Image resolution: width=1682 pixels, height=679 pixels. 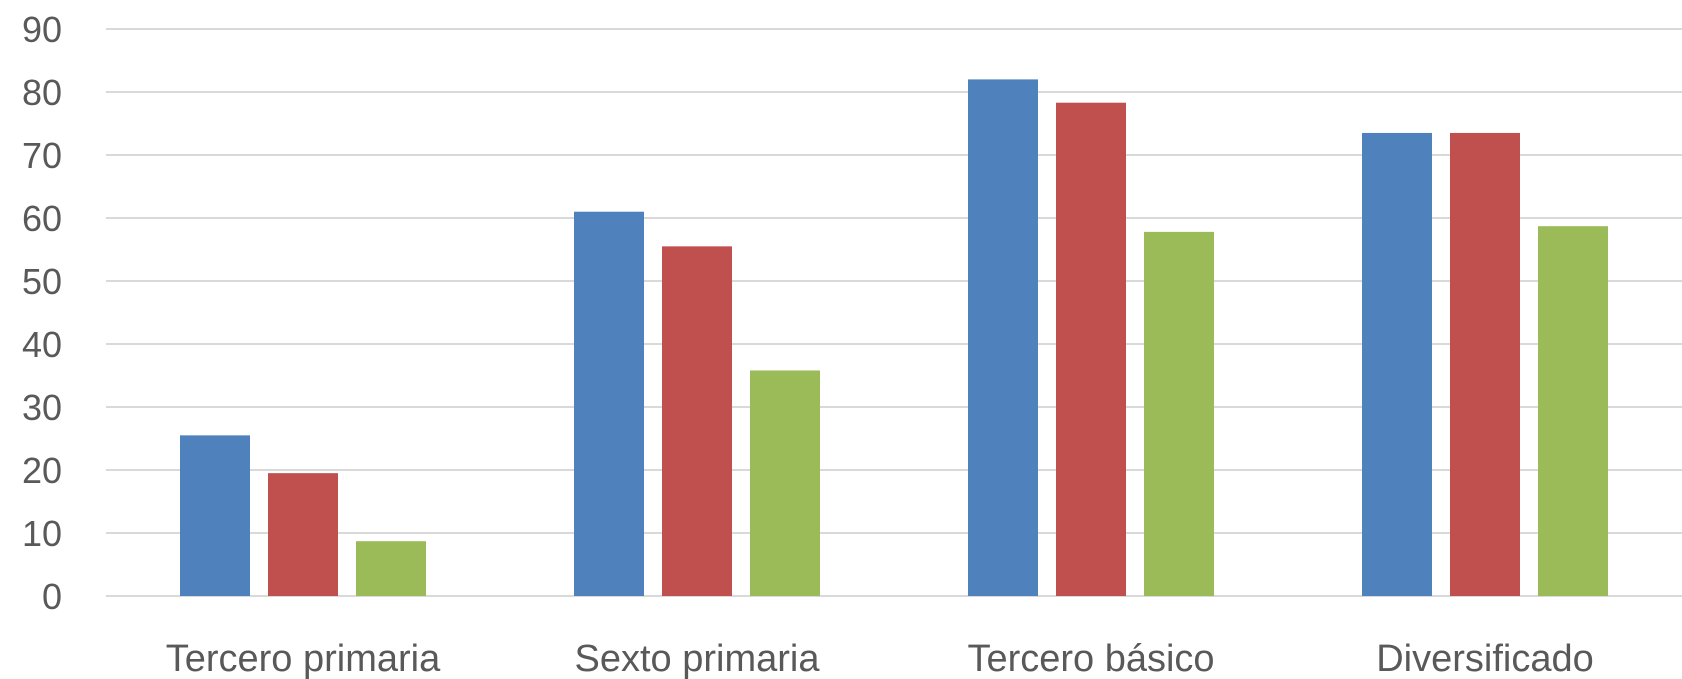 I want to click on x-tick-label: Sexto primaria, so click(x=698, y=658).